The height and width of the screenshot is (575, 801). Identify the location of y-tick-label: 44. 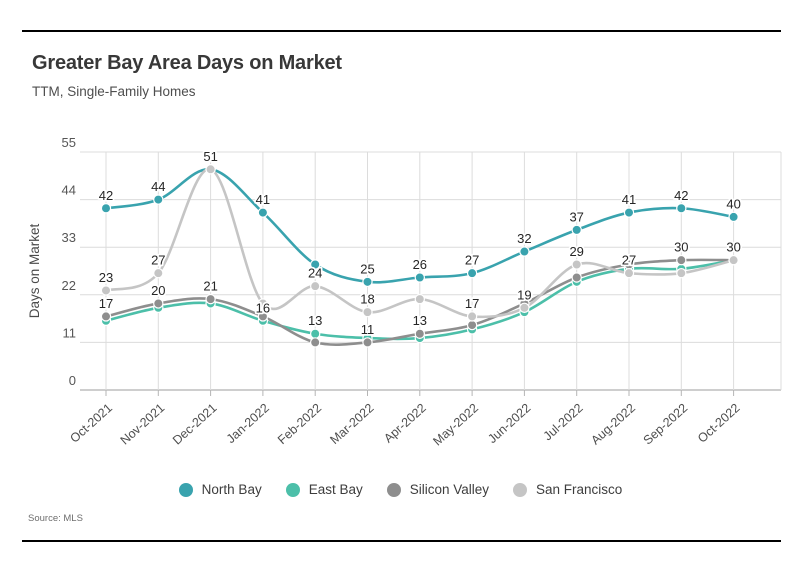
(69, 190).